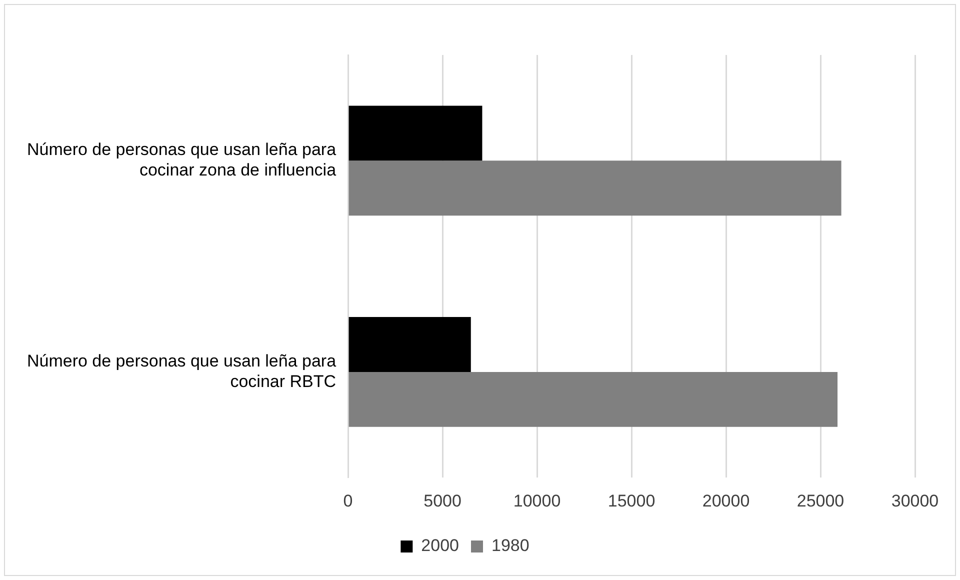  What do you see at coordinates (181, 371) in the screenshot?
I see `y-tick-label: Número de personas que usan leña para cocinar RBTC` at bounding box center [181, 371].